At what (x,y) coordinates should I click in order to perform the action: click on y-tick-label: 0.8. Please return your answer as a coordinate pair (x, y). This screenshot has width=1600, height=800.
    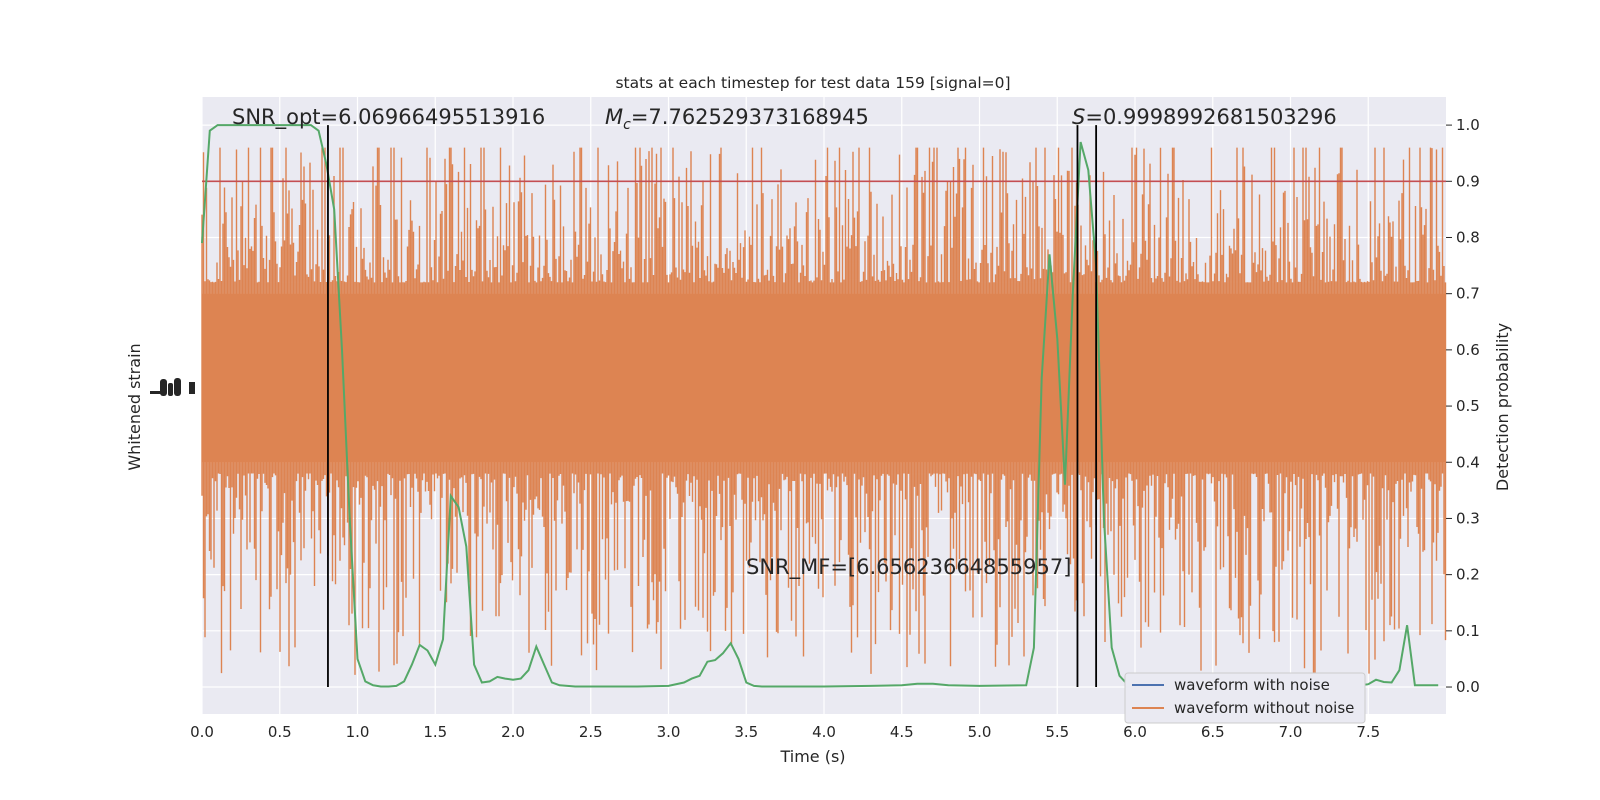
    Looking at the image, I should click on (1468, 237).